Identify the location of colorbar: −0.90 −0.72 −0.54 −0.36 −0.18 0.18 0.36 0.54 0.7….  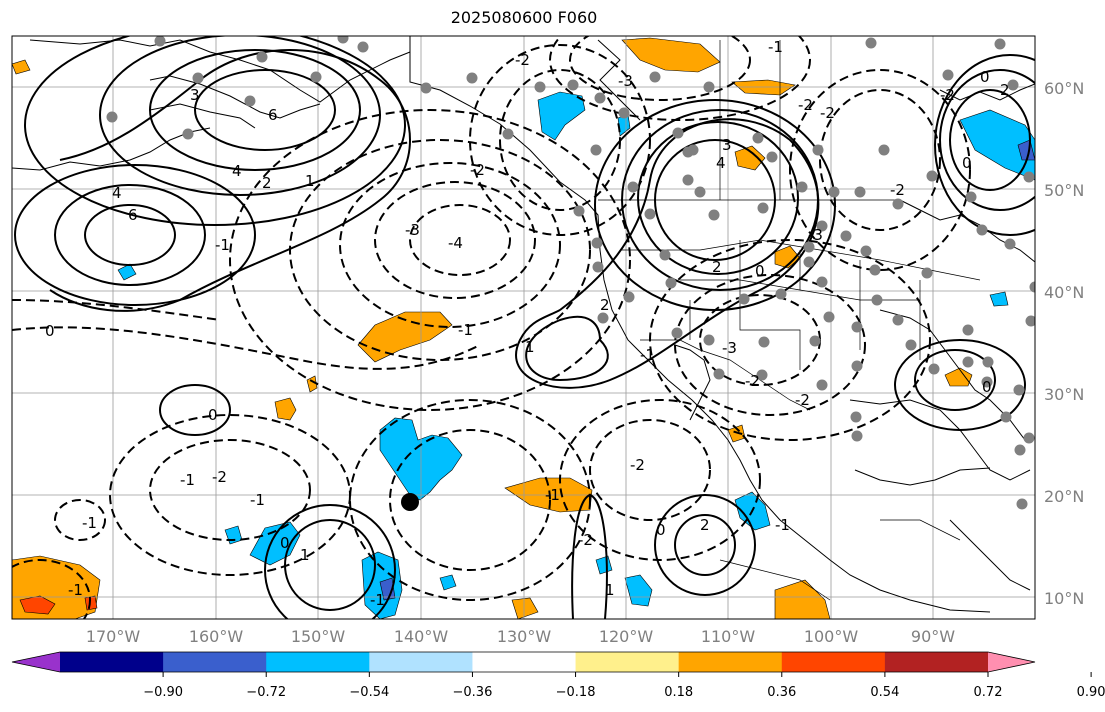
(558, 675).